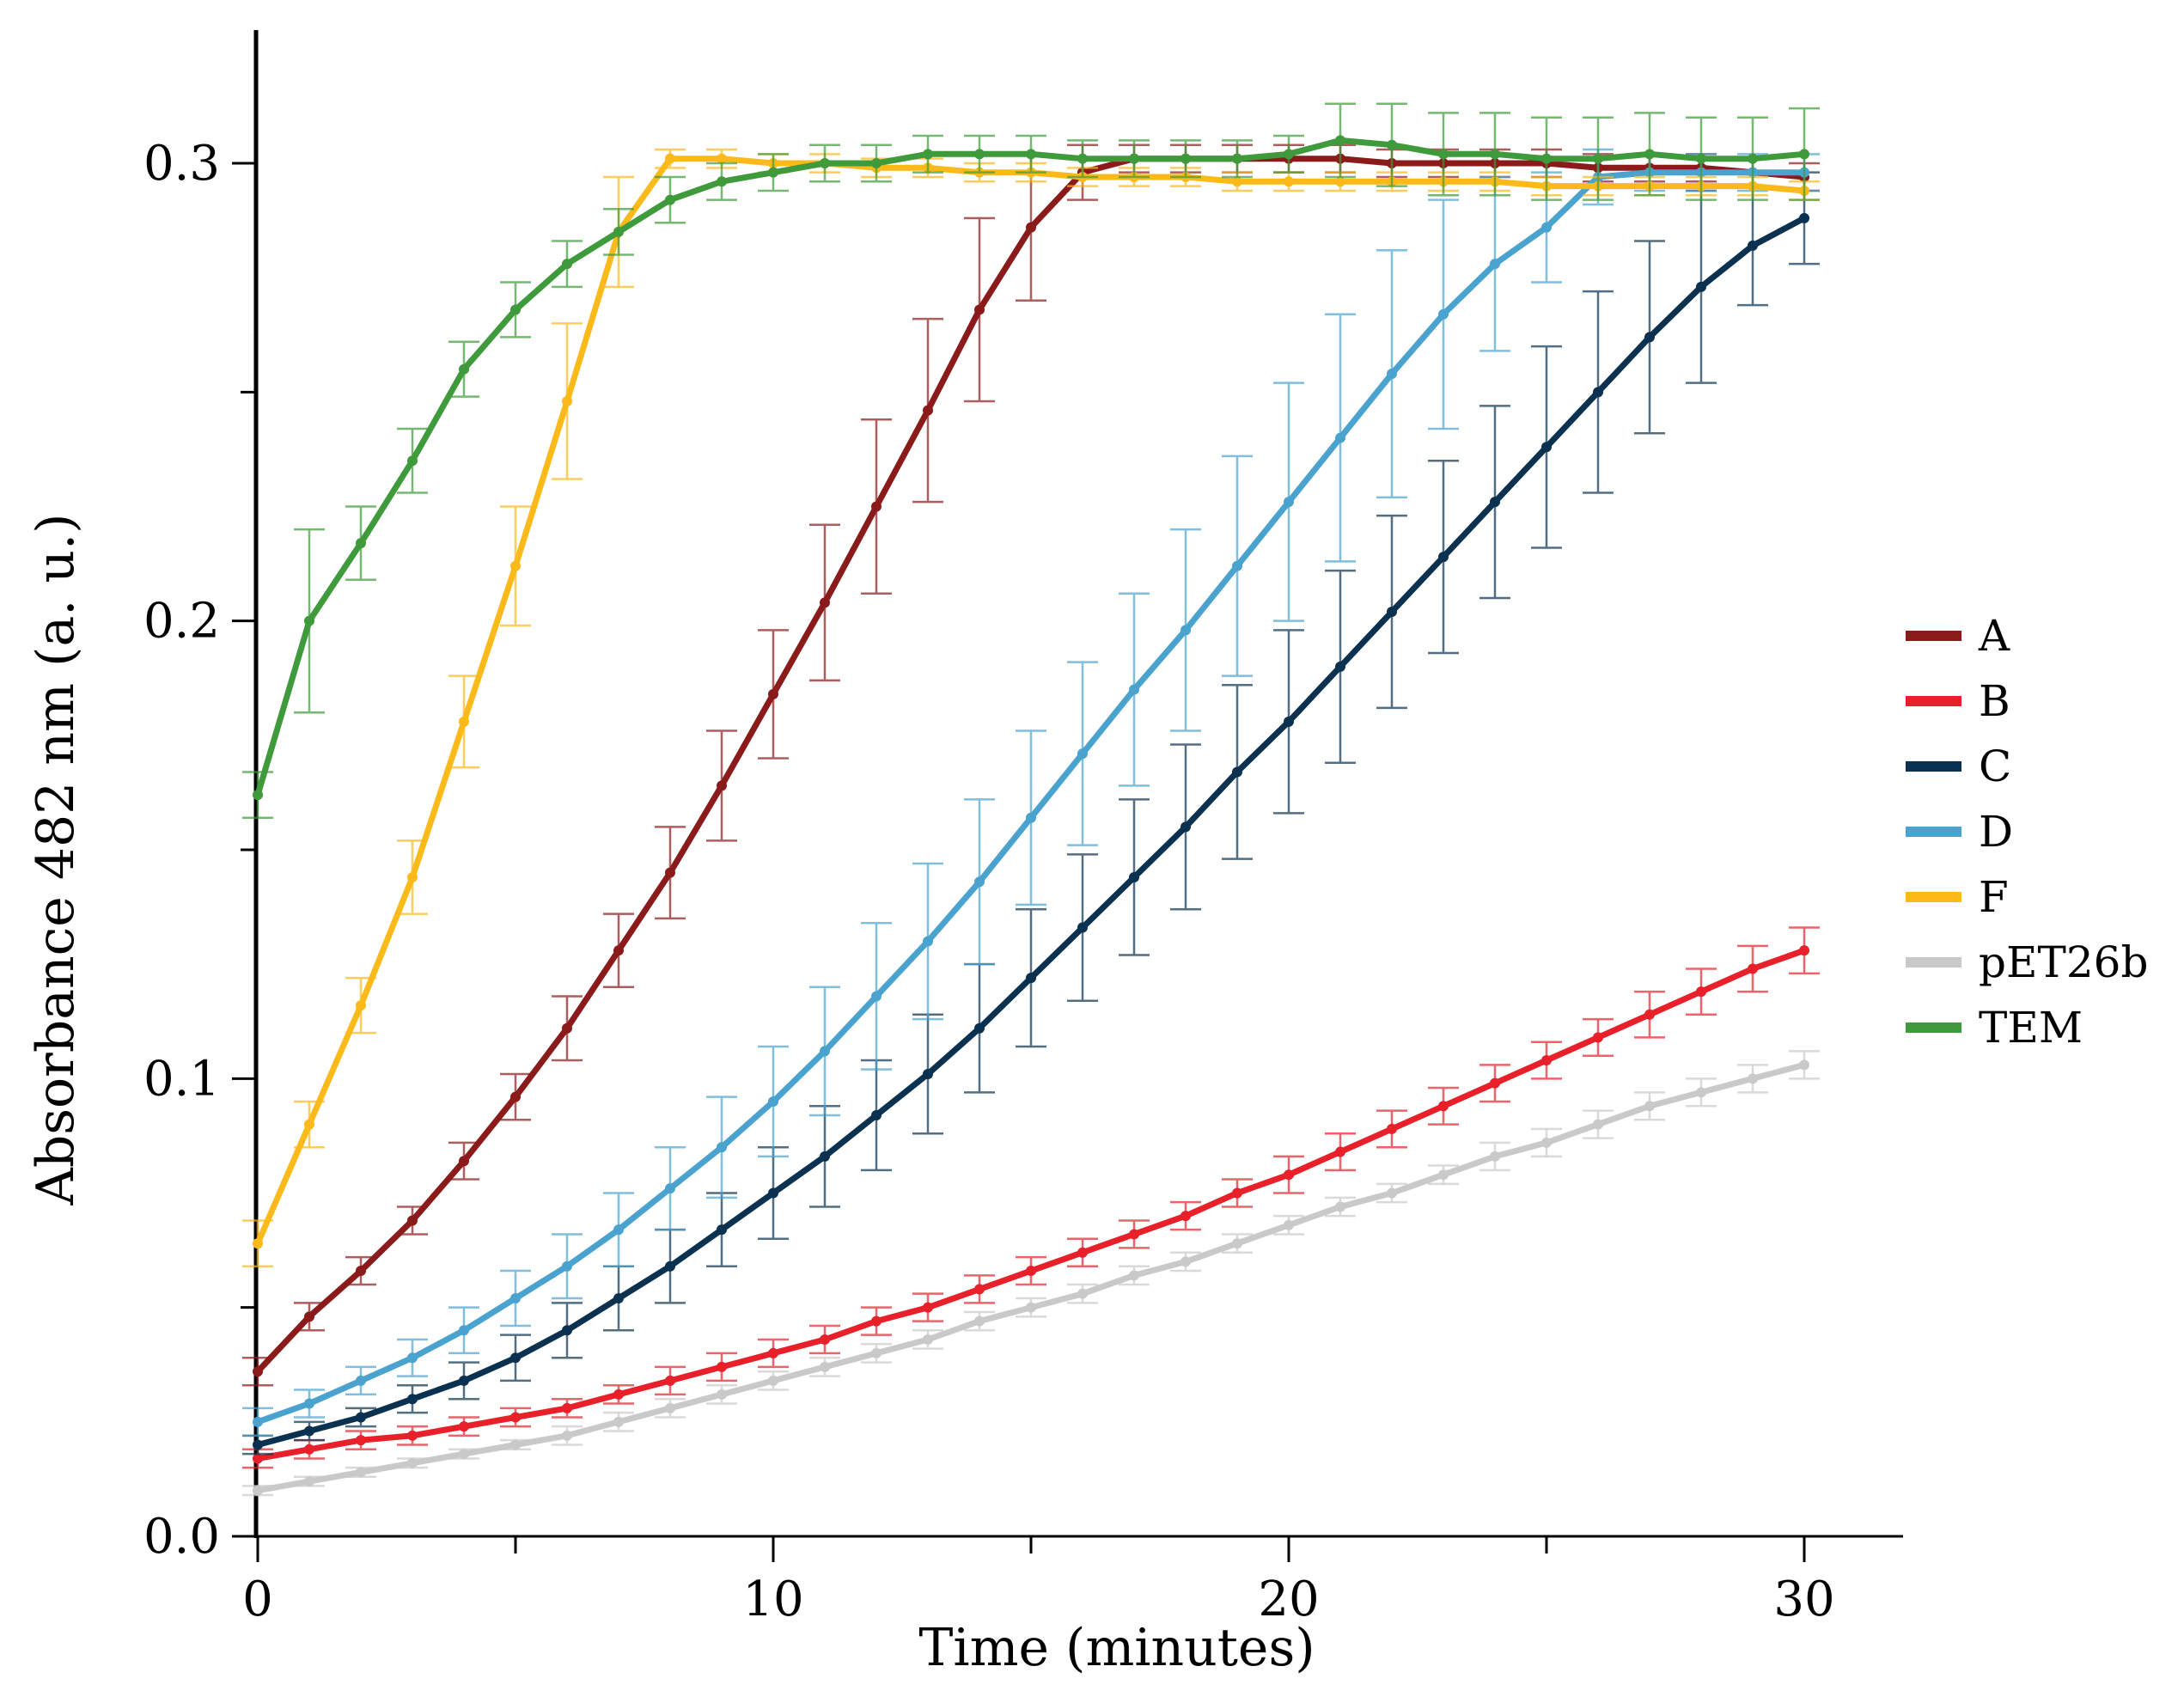 The width and height of the screenshot is (2184, 1703). I want to click on legend-label-pet26b: pET26b, so click(2064, 962).